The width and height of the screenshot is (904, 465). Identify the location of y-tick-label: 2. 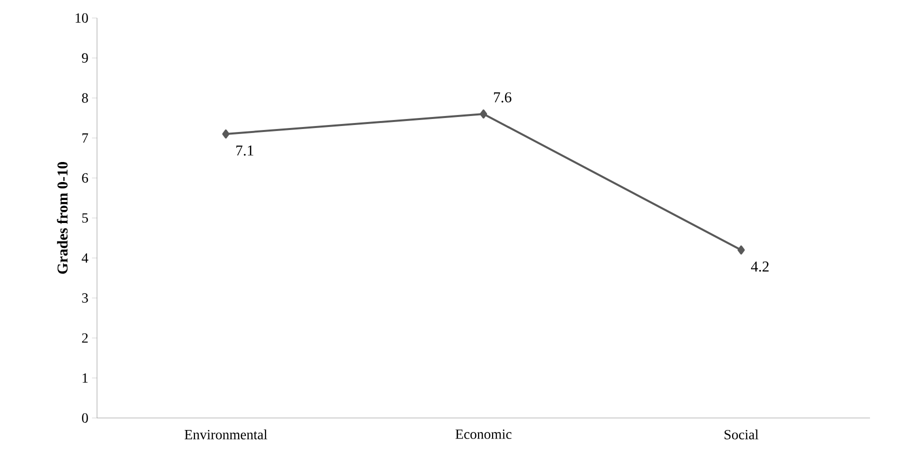
(85, 338).